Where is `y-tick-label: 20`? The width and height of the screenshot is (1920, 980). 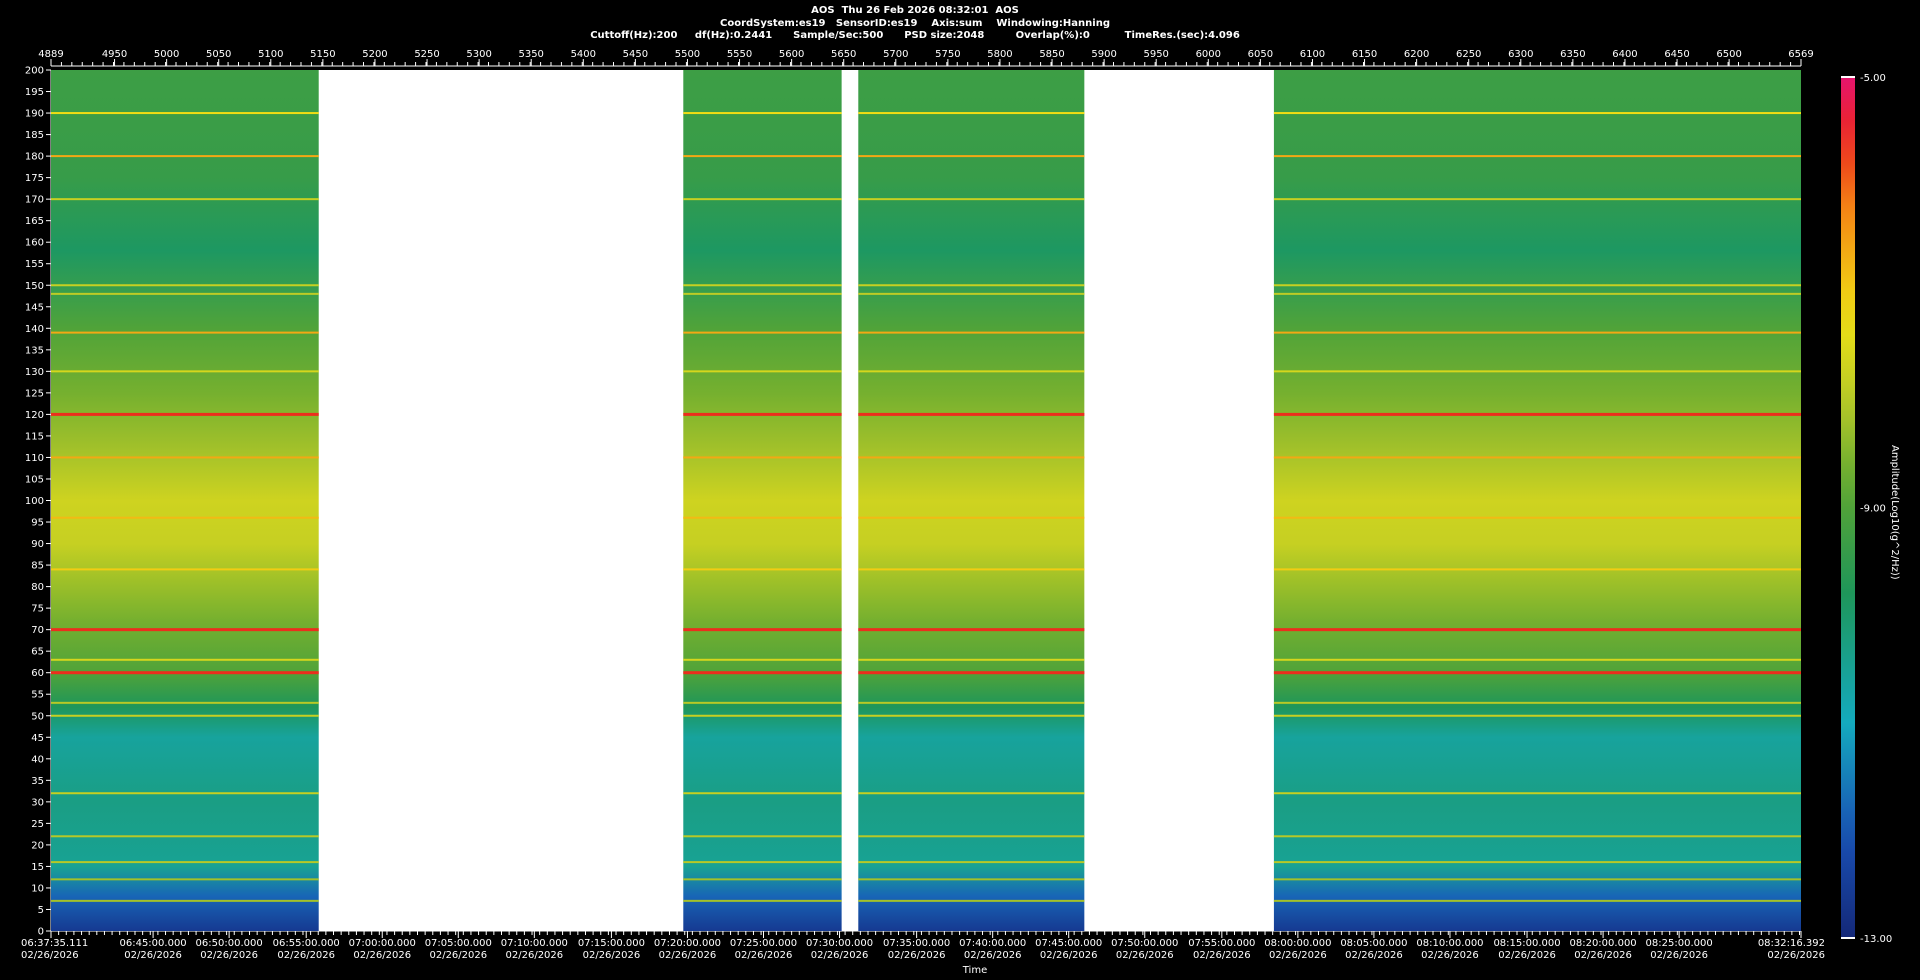 y-tick-label: 20 is located at coordinates (37, 845).